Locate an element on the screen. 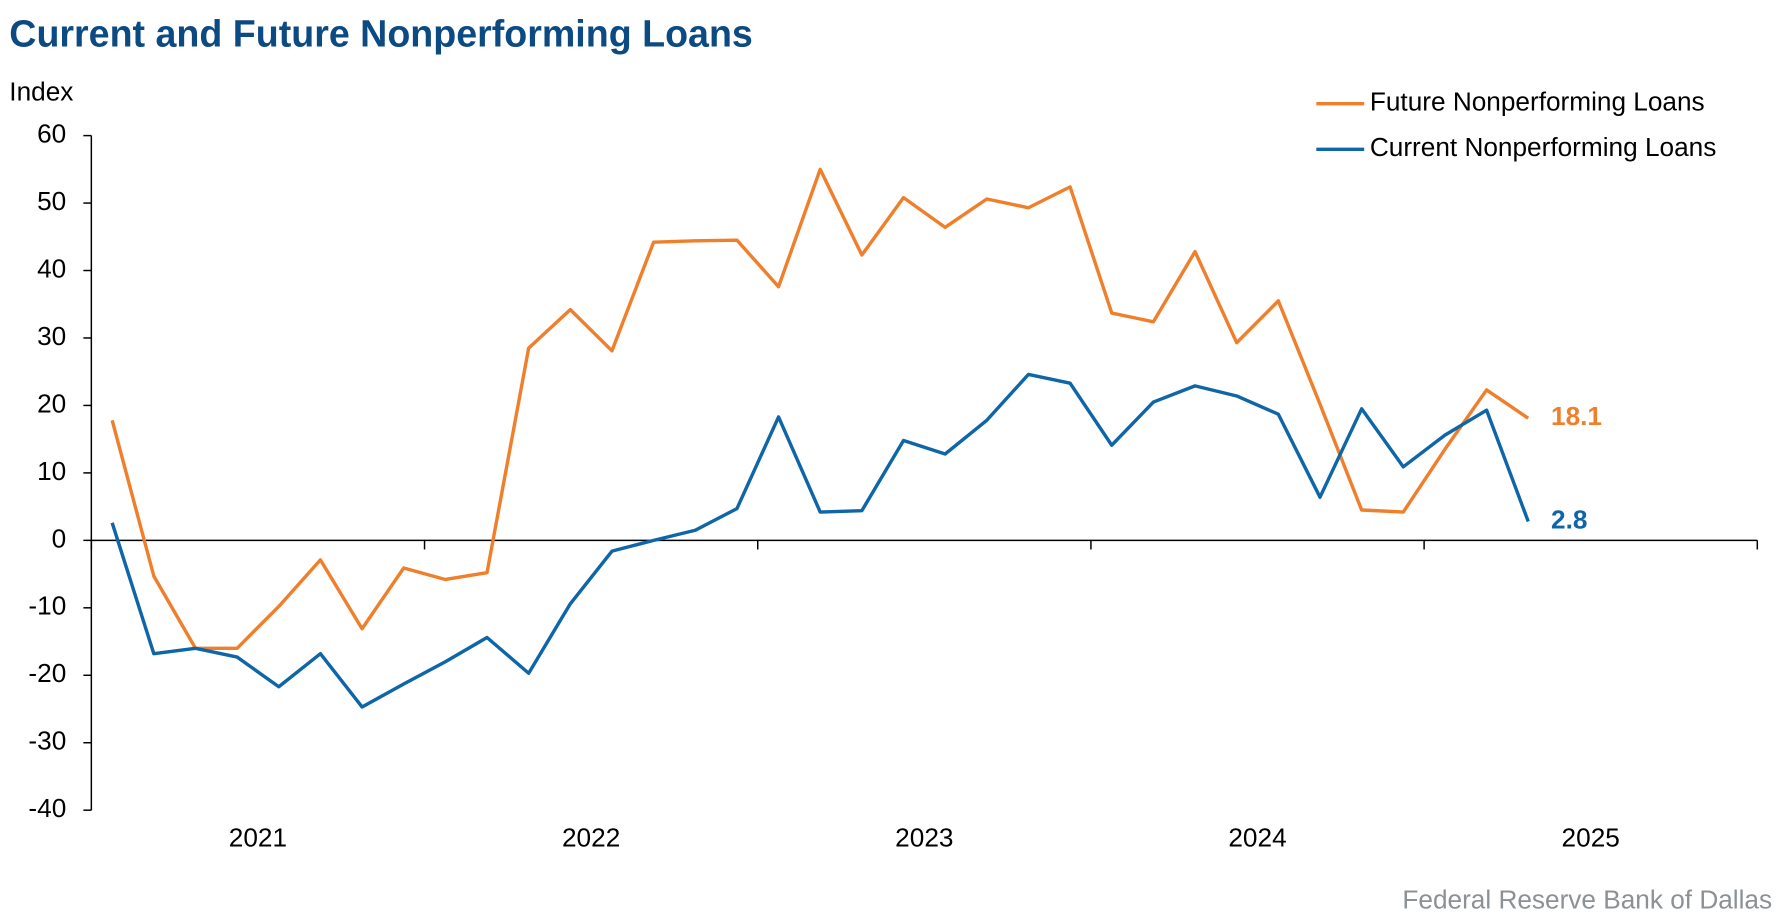 This screenshot has width=1778, height=923. x-tick-label: 2021 is located at coordinates (258, 838).